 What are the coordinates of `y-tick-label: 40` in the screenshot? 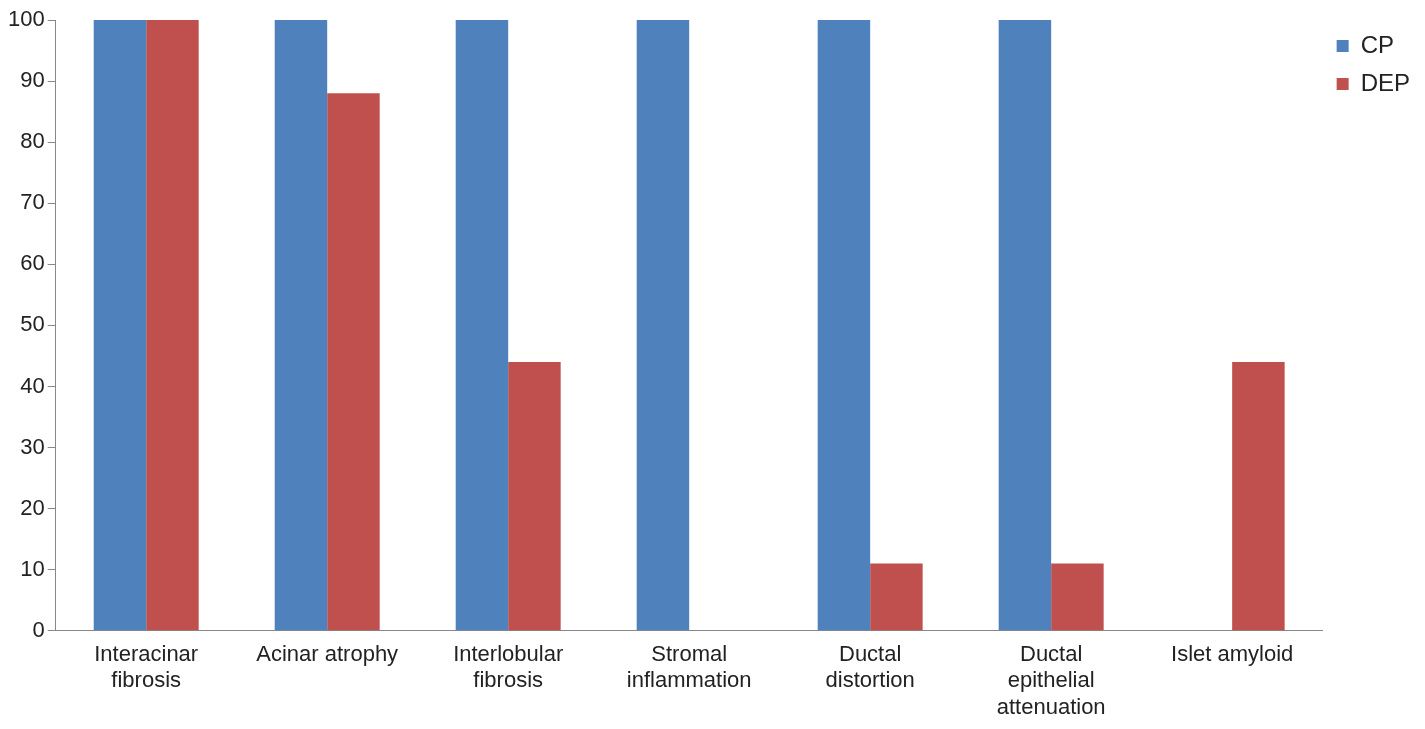 It's located at (32, 385).